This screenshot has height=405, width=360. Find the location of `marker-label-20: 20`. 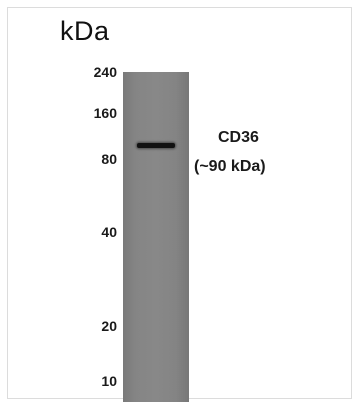

marker-label-20: 20 is located at coordinates (109, 326).